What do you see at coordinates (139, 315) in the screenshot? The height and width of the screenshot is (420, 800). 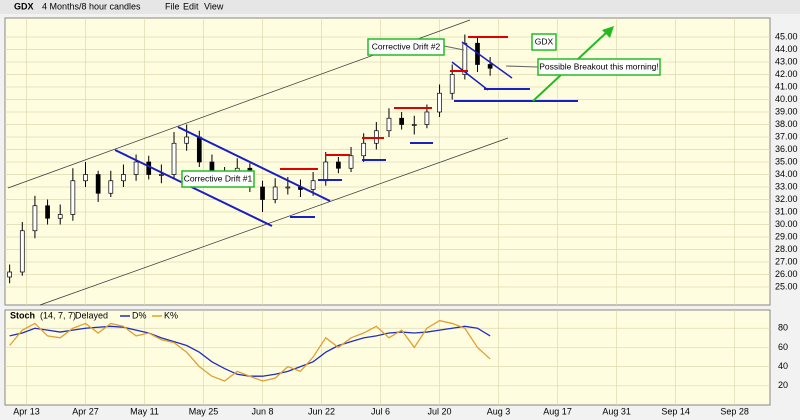 I see `legend-label: D%` at bounding box center [139, 315].